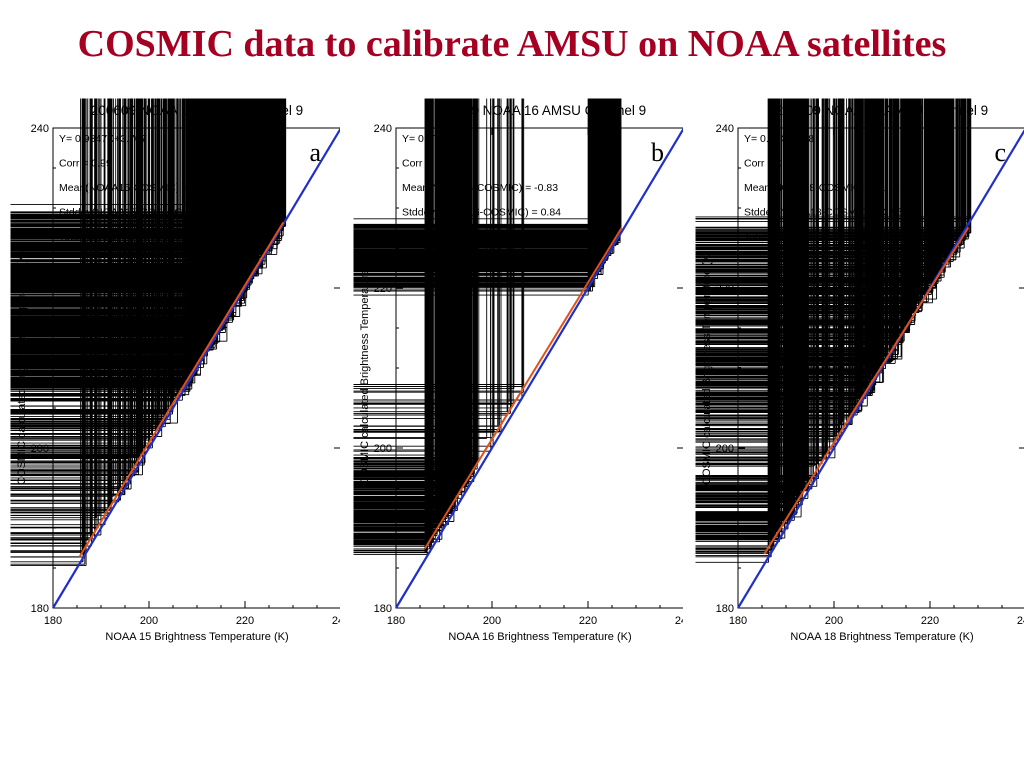  Describe the element at coordinates (315, 152) in the screenshot. I see `panel-letter: a` at that location.